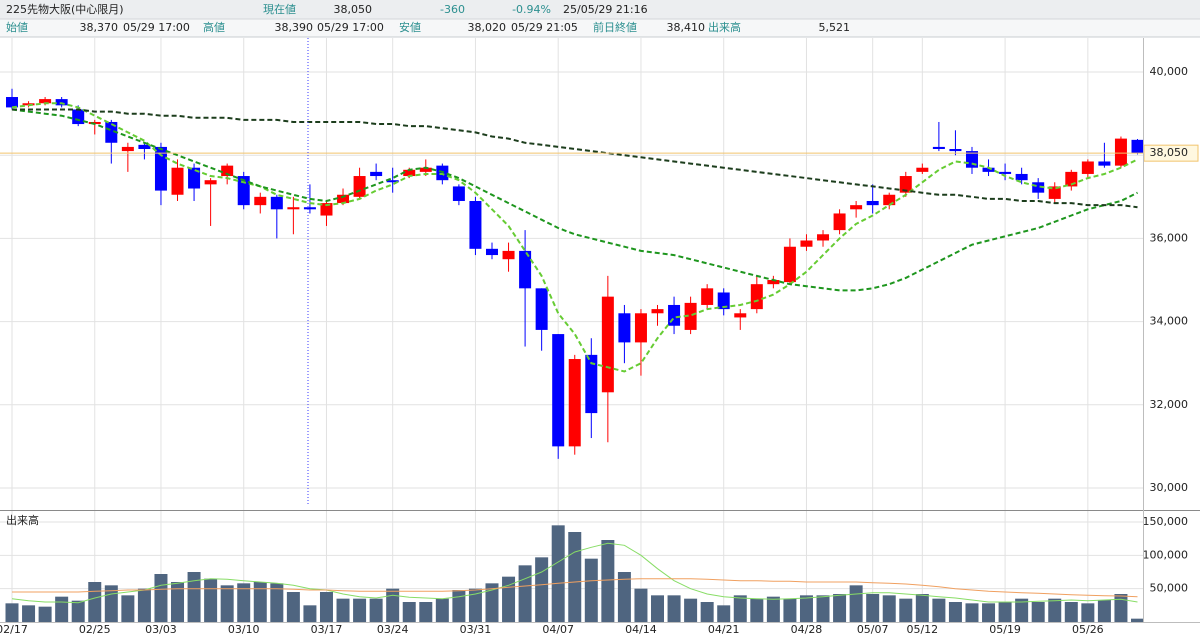 This screenshot has height=634, width=1200. What do you see at coordinates (476, 628) in the screenshot?
I see `x-tick-label: 03/31` at bounding box center [476, 628].